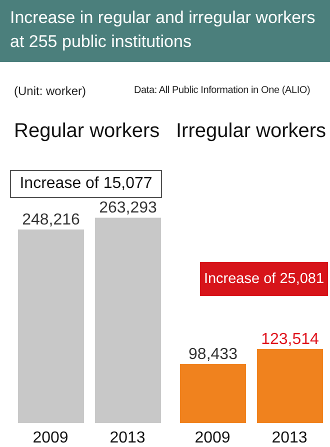 This screenshot has width=330, height=447. I want to click on text: Regular workers, so click(87, 131).